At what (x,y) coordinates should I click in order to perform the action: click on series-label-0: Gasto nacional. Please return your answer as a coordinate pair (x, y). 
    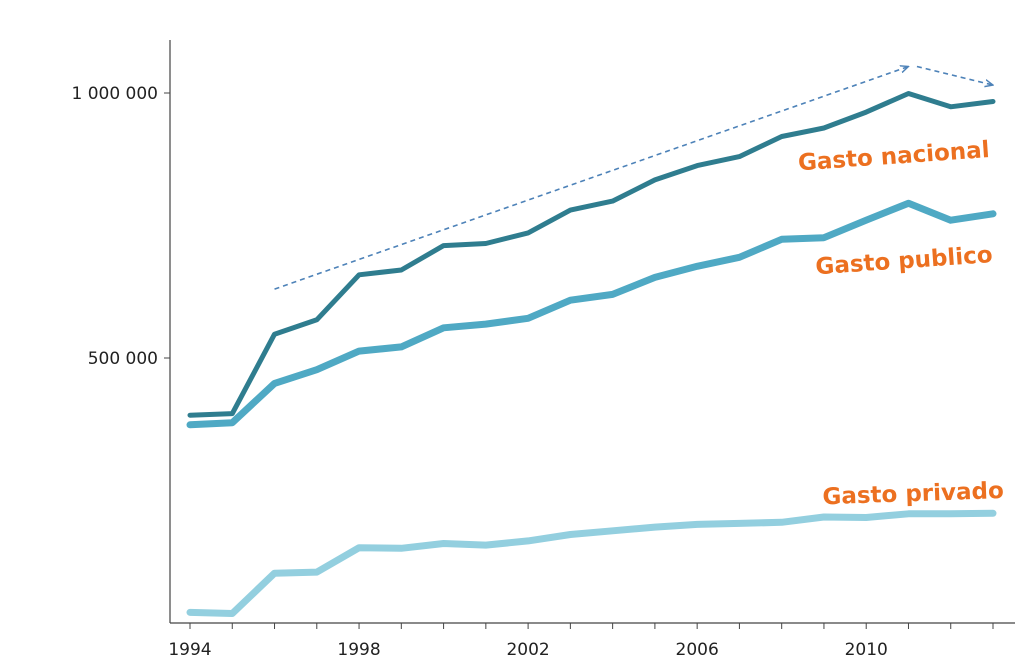
    Looking at the image, I should click on (893, 156).